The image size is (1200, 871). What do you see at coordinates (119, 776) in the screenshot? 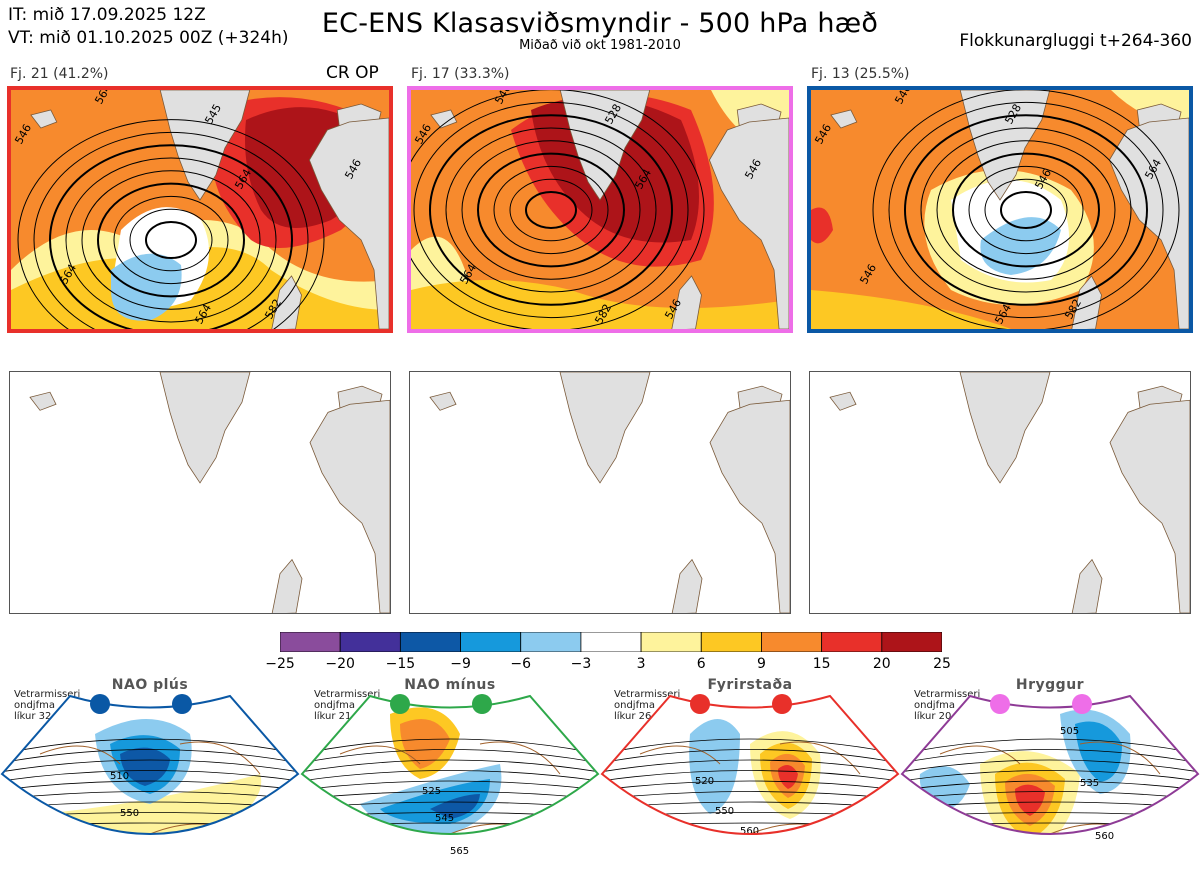
I see `regime-contour-label: 510` at bounding box center [119, 776].